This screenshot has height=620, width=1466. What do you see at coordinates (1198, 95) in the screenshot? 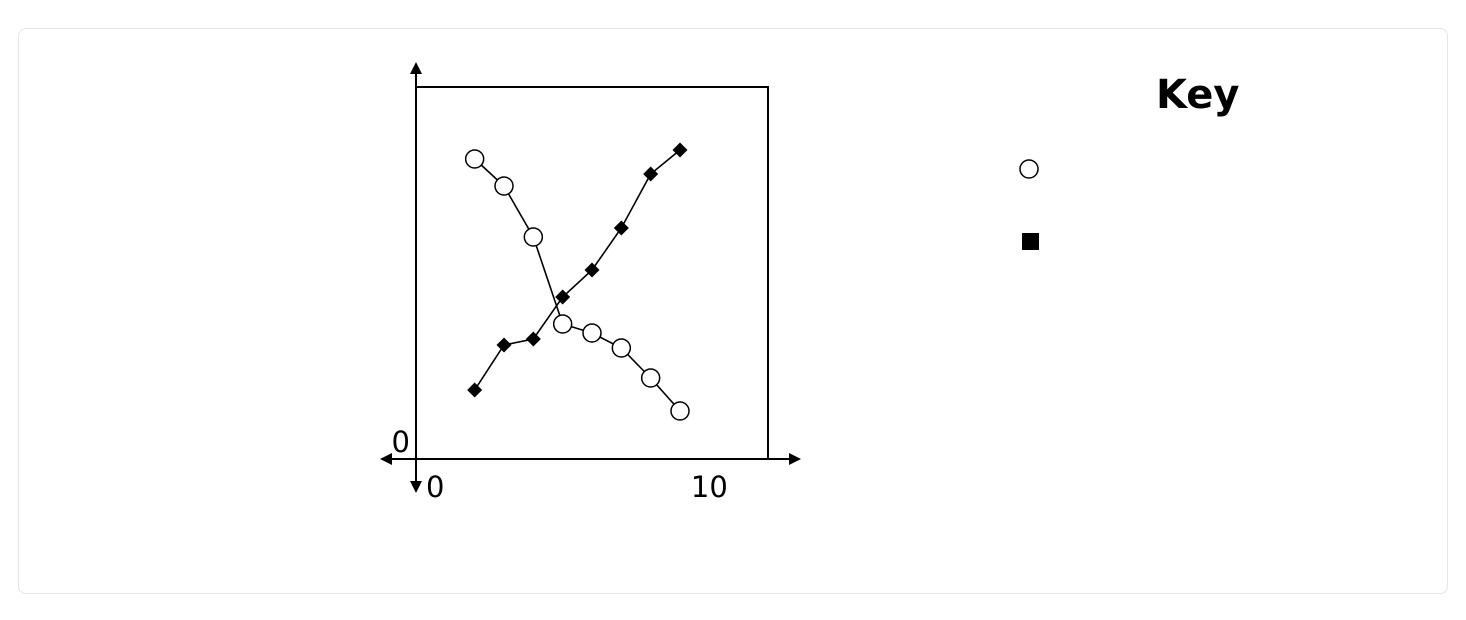
I see `legend-title: Key` at bounding box center [1198, 95].